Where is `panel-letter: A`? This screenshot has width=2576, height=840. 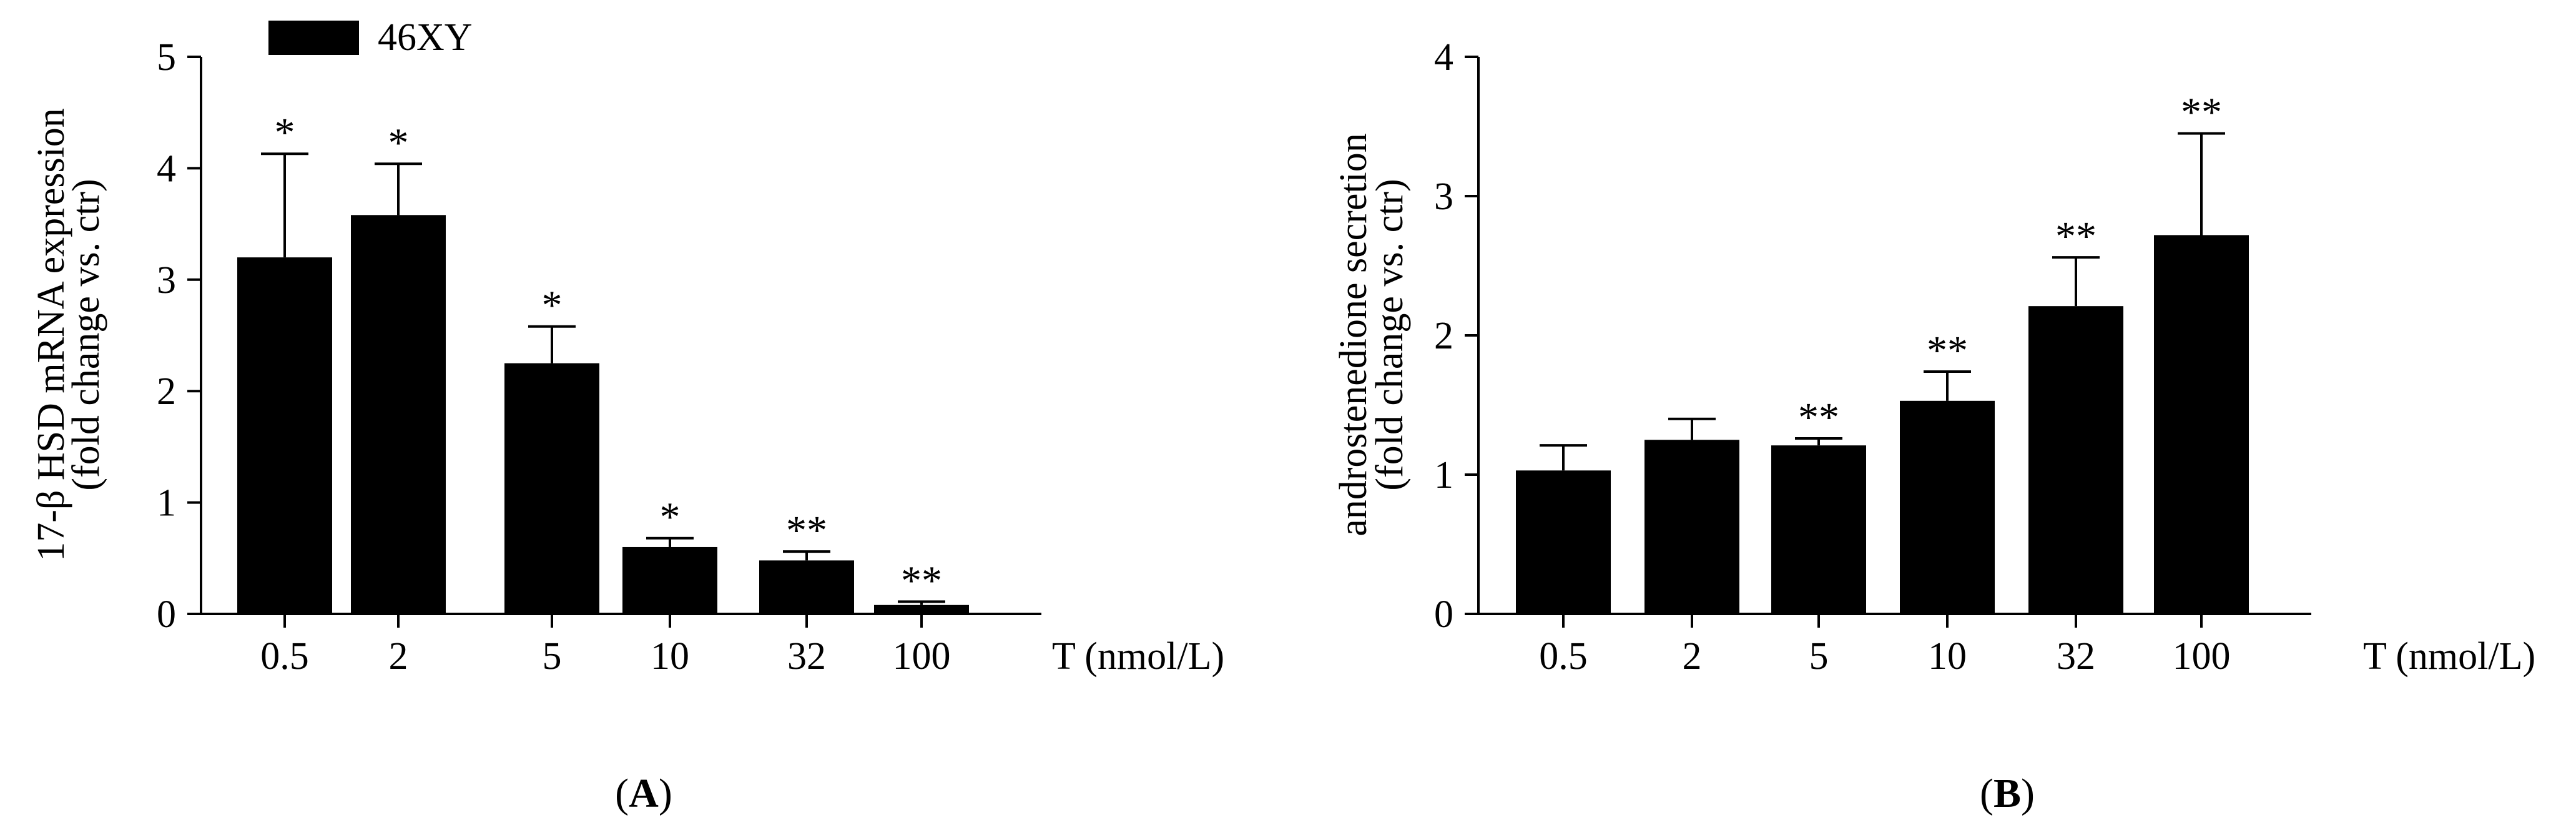
panel-letter: A is located at coordinates (644, 793).